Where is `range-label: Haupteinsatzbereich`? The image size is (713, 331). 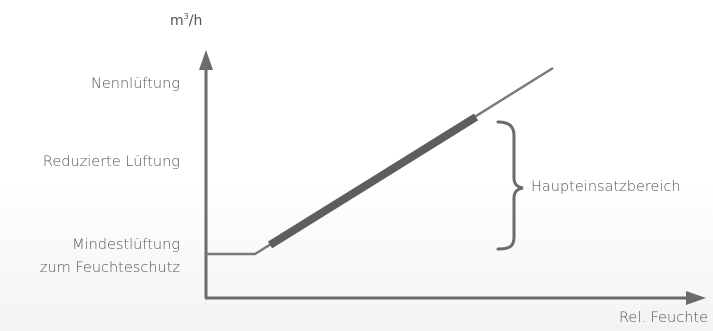 range-label: Haupteinsatzbereich is located at coordinates (606, 187).